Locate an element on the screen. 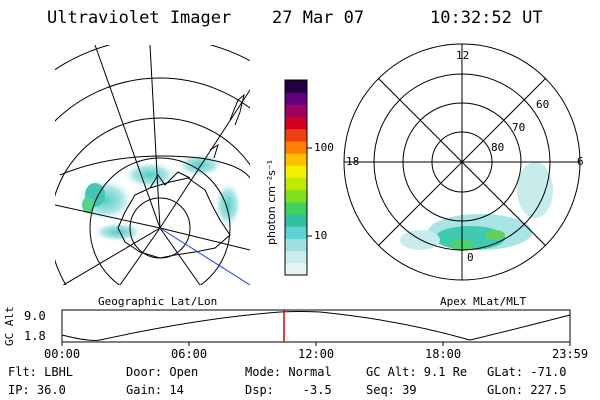 The image size is (600, 400). altitude-ymin: 1.8 is located at coordinates (35, 336).